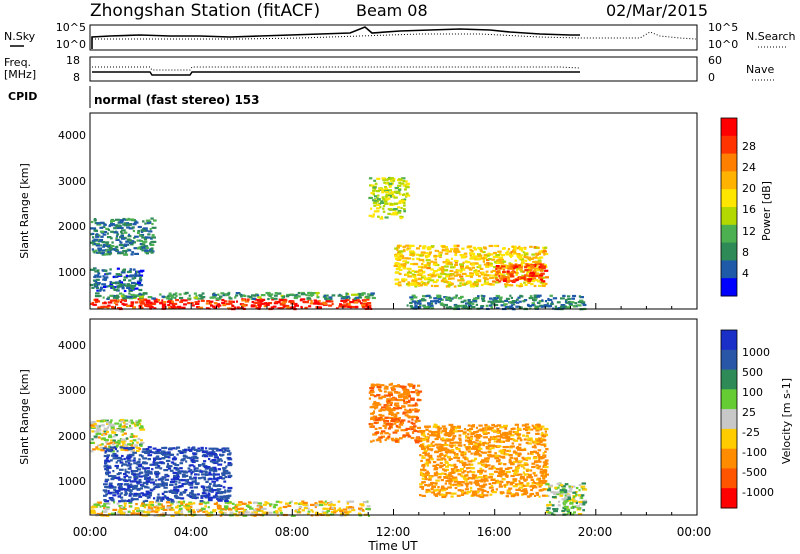  What do you see at coordinates (749, 231) in the screenshot?
I see `power-cbar-tick-12: 12` at bounding box center [749, 231].